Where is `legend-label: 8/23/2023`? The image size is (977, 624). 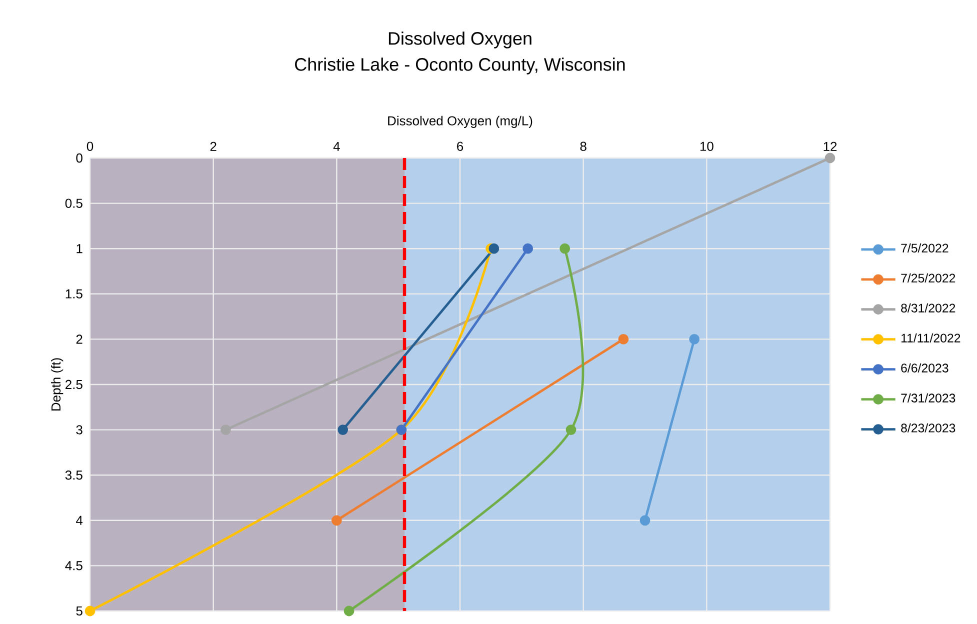 legend-label: 8/23/2023 is located at coordinates (928, 427).